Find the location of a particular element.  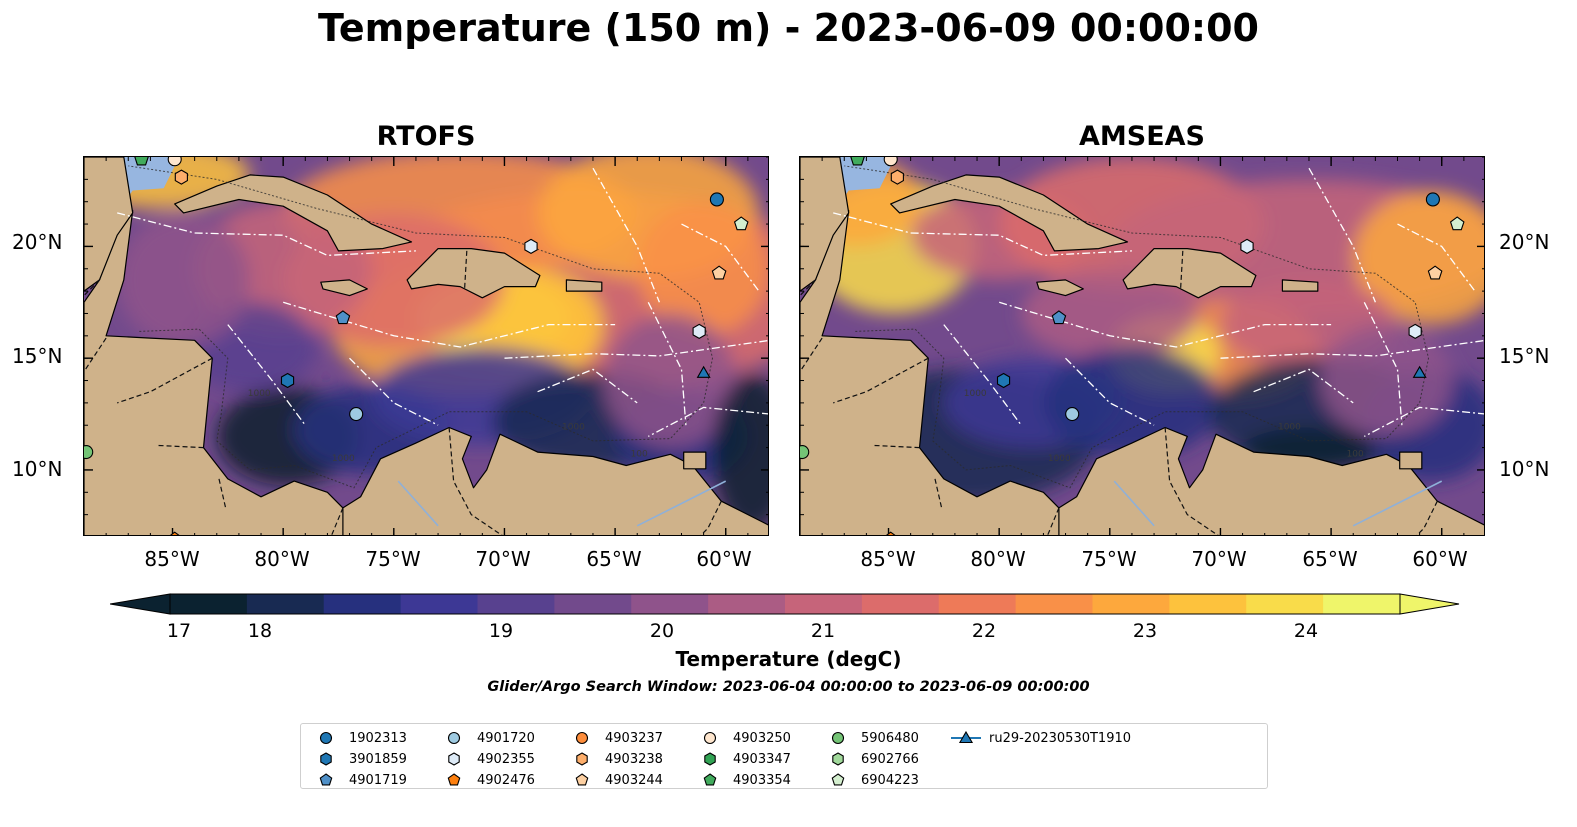

legend-item: 4903250 is located at coordinates (742, 738).